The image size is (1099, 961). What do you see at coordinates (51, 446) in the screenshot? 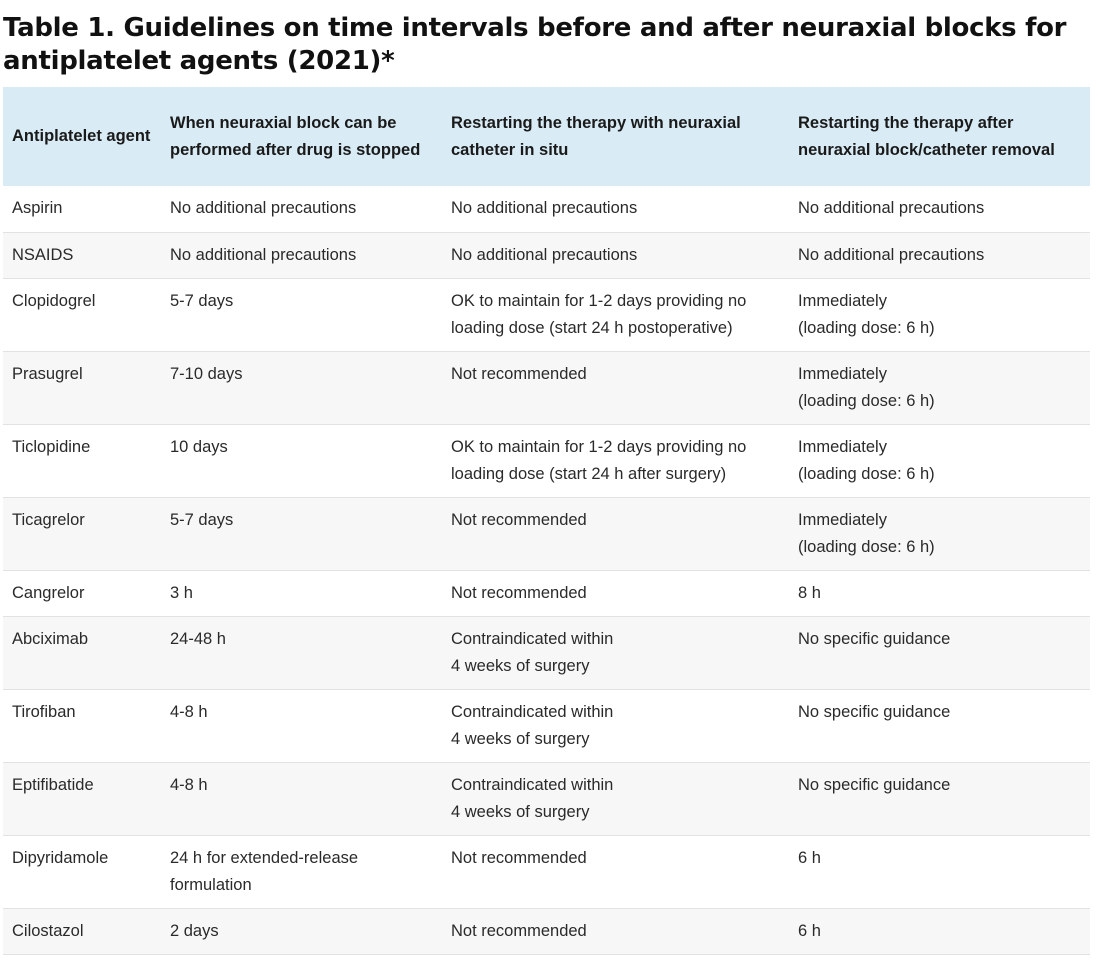
I see `cell-agent: Ticlopidine` at bounding box center [51, 446].